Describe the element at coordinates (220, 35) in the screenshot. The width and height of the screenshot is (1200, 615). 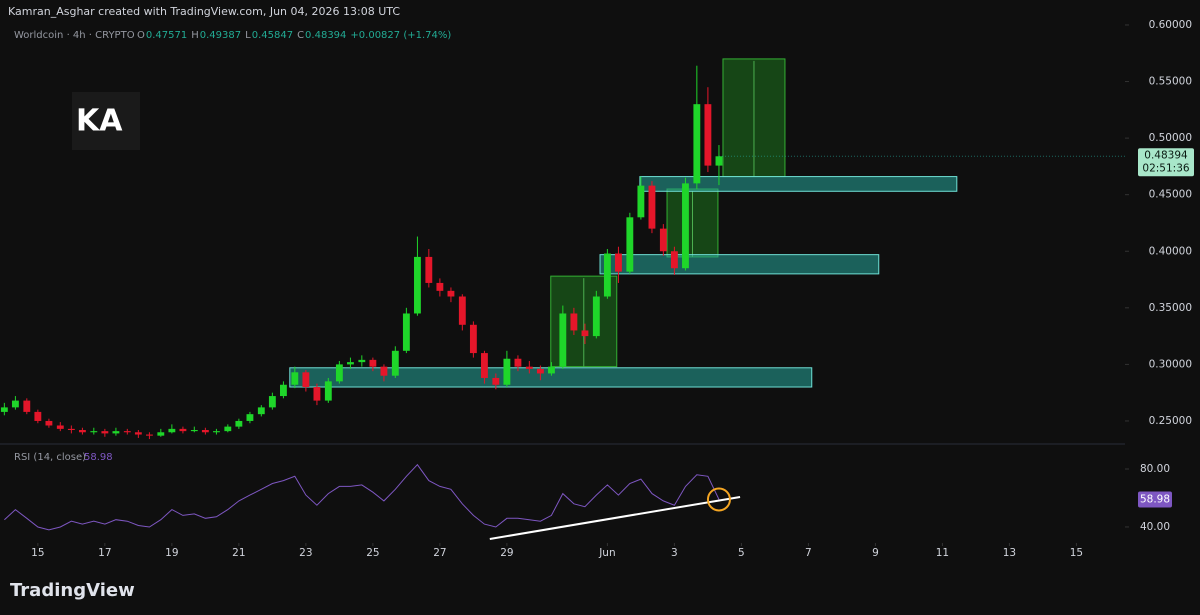
I see `ohlc-value: 0.49387` at that location.